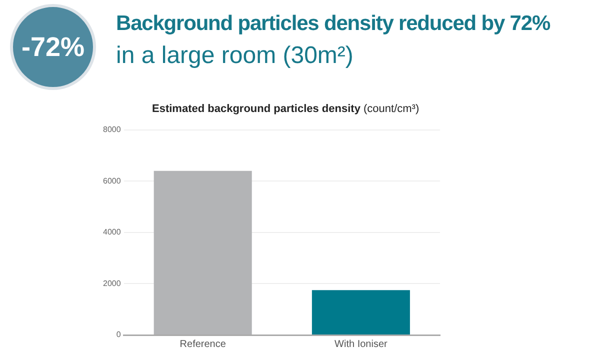 The height and width of the screenshot is (353, 607). I want to click on y-tick-label: 4000, so click(112, 232).